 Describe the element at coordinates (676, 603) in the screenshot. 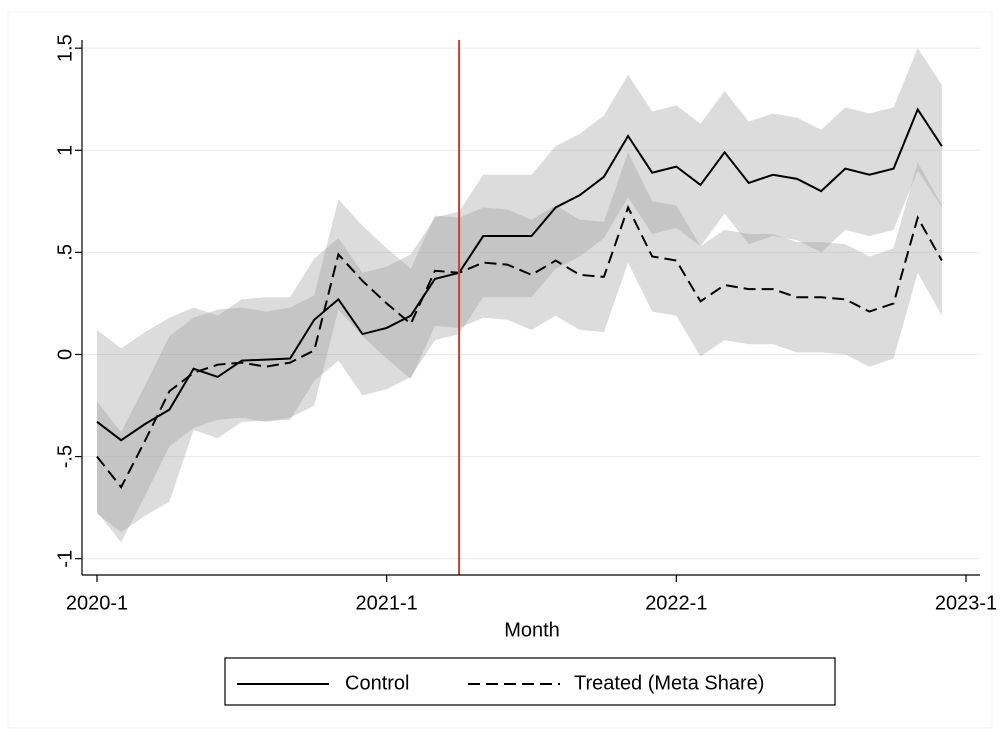

I see `x-tick-label: 2022-1` at that location.